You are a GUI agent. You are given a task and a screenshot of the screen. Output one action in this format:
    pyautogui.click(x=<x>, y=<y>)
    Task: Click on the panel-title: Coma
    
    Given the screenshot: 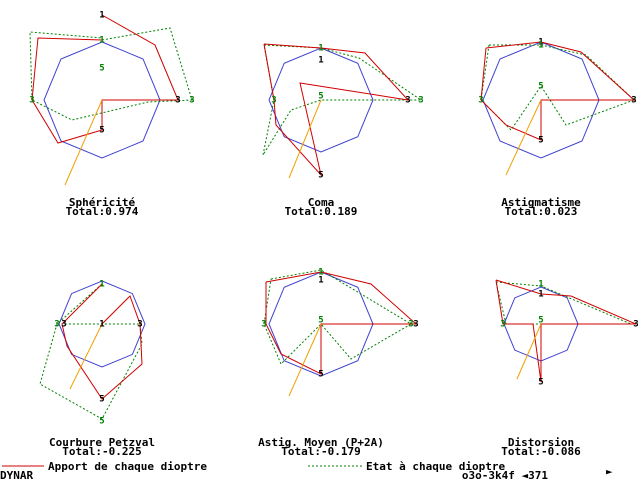 What is the action you would take?
    pyautogui.click(x=321, y=202)
    